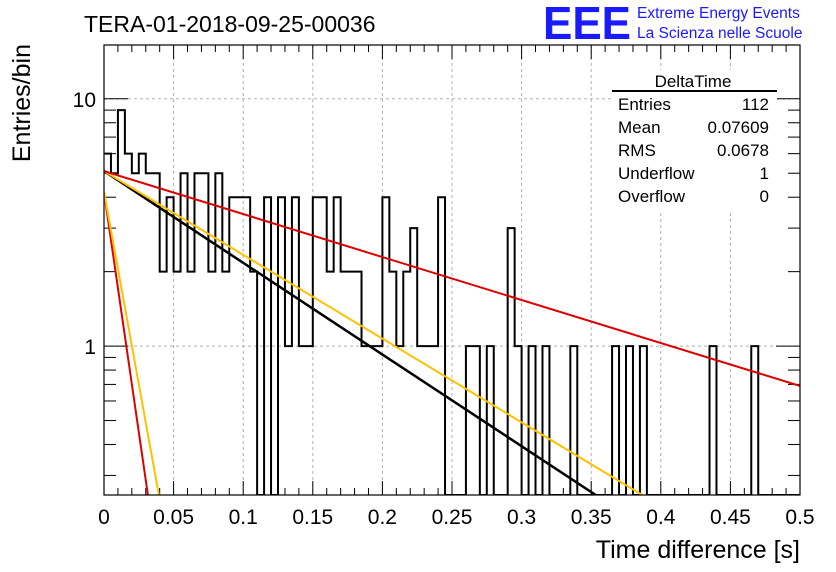 The image size is (836, 572). Describe the element at coordinates (661, 517) in the screenshot. I see `x-tick-label: 0.4` at that location.